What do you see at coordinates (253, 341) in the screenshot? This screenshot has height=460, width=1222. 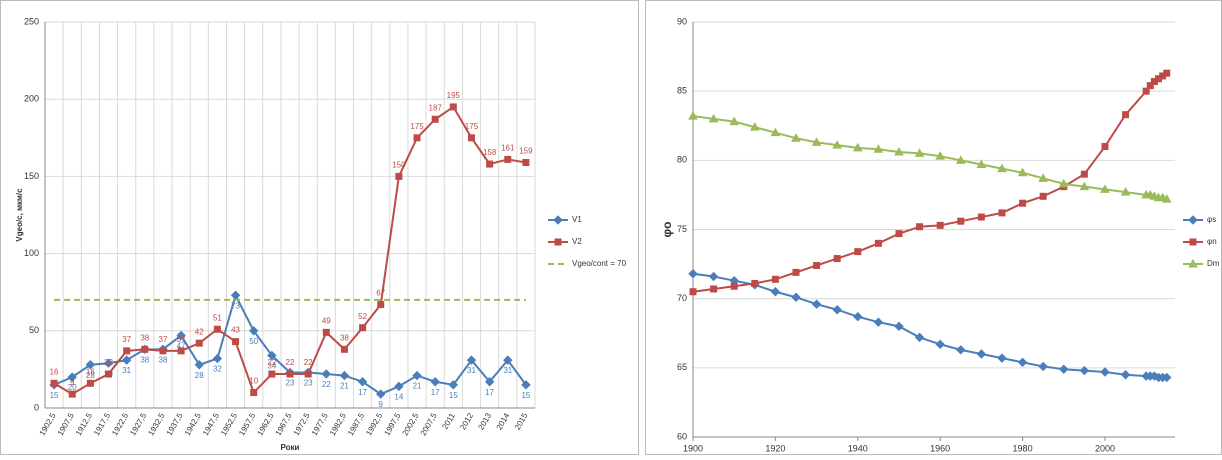 I see `data-label: 50` at bounding box center [253, 341].